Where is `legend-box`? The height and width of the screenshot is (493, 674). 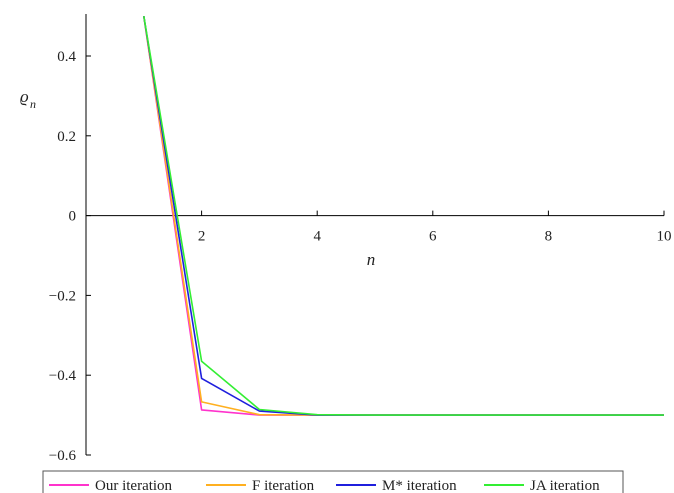 legend-box is located at coordinates (333, 481).